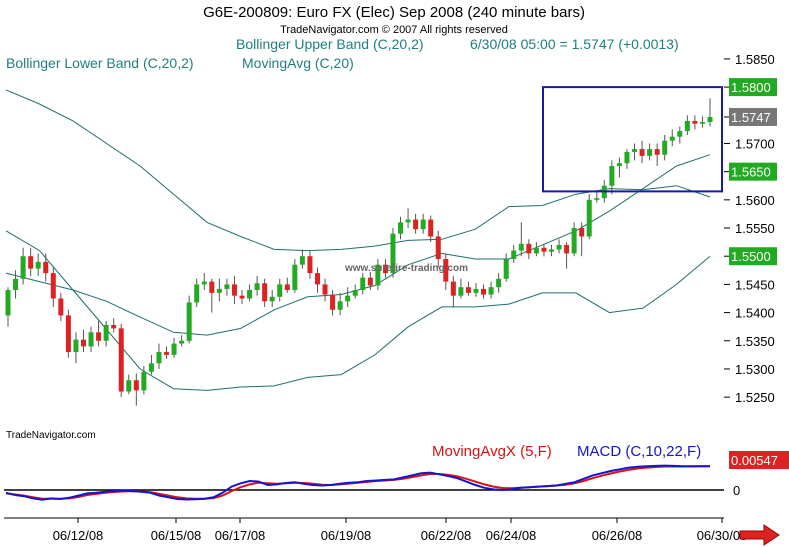  Describe the element at coordinates (51, 435) in the screenshot. I see `footer-brand: TradeNavigator.com` at that location.